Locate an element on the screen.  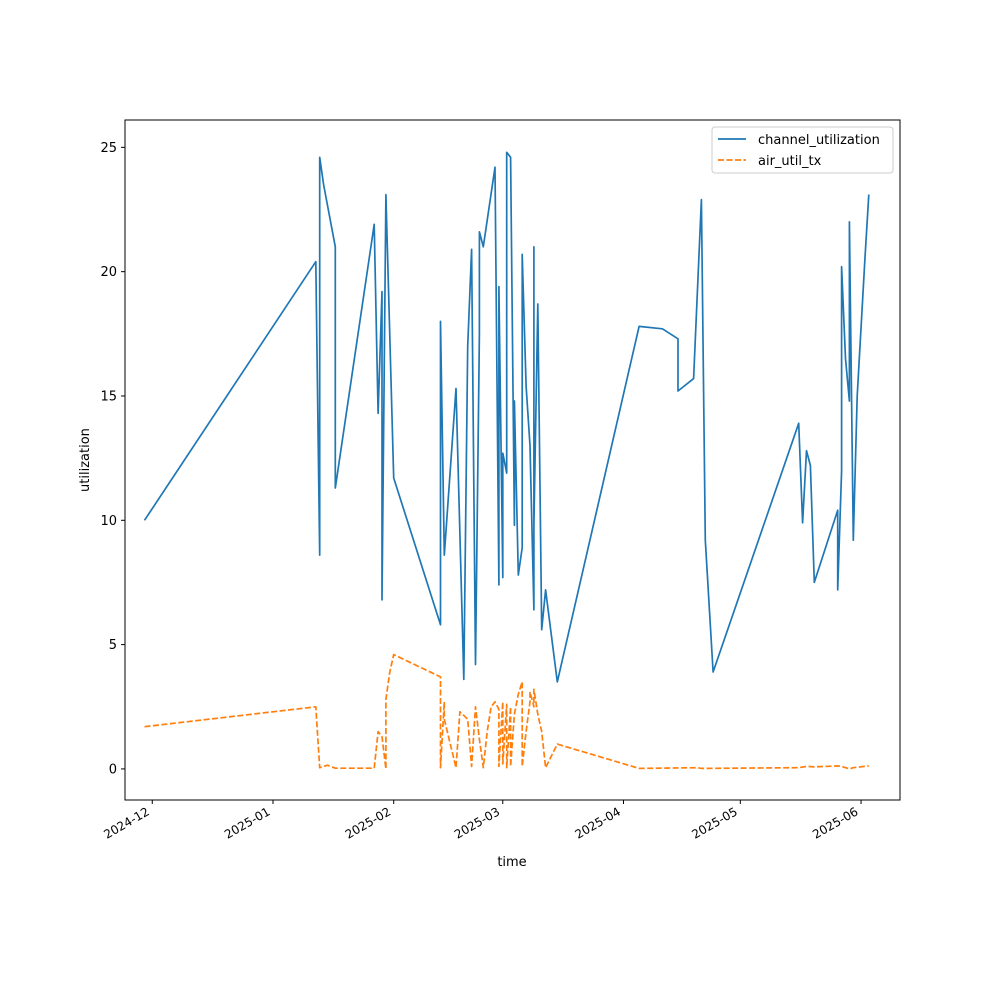
series-line-air-util-tx is located at coordinates (506, 711).